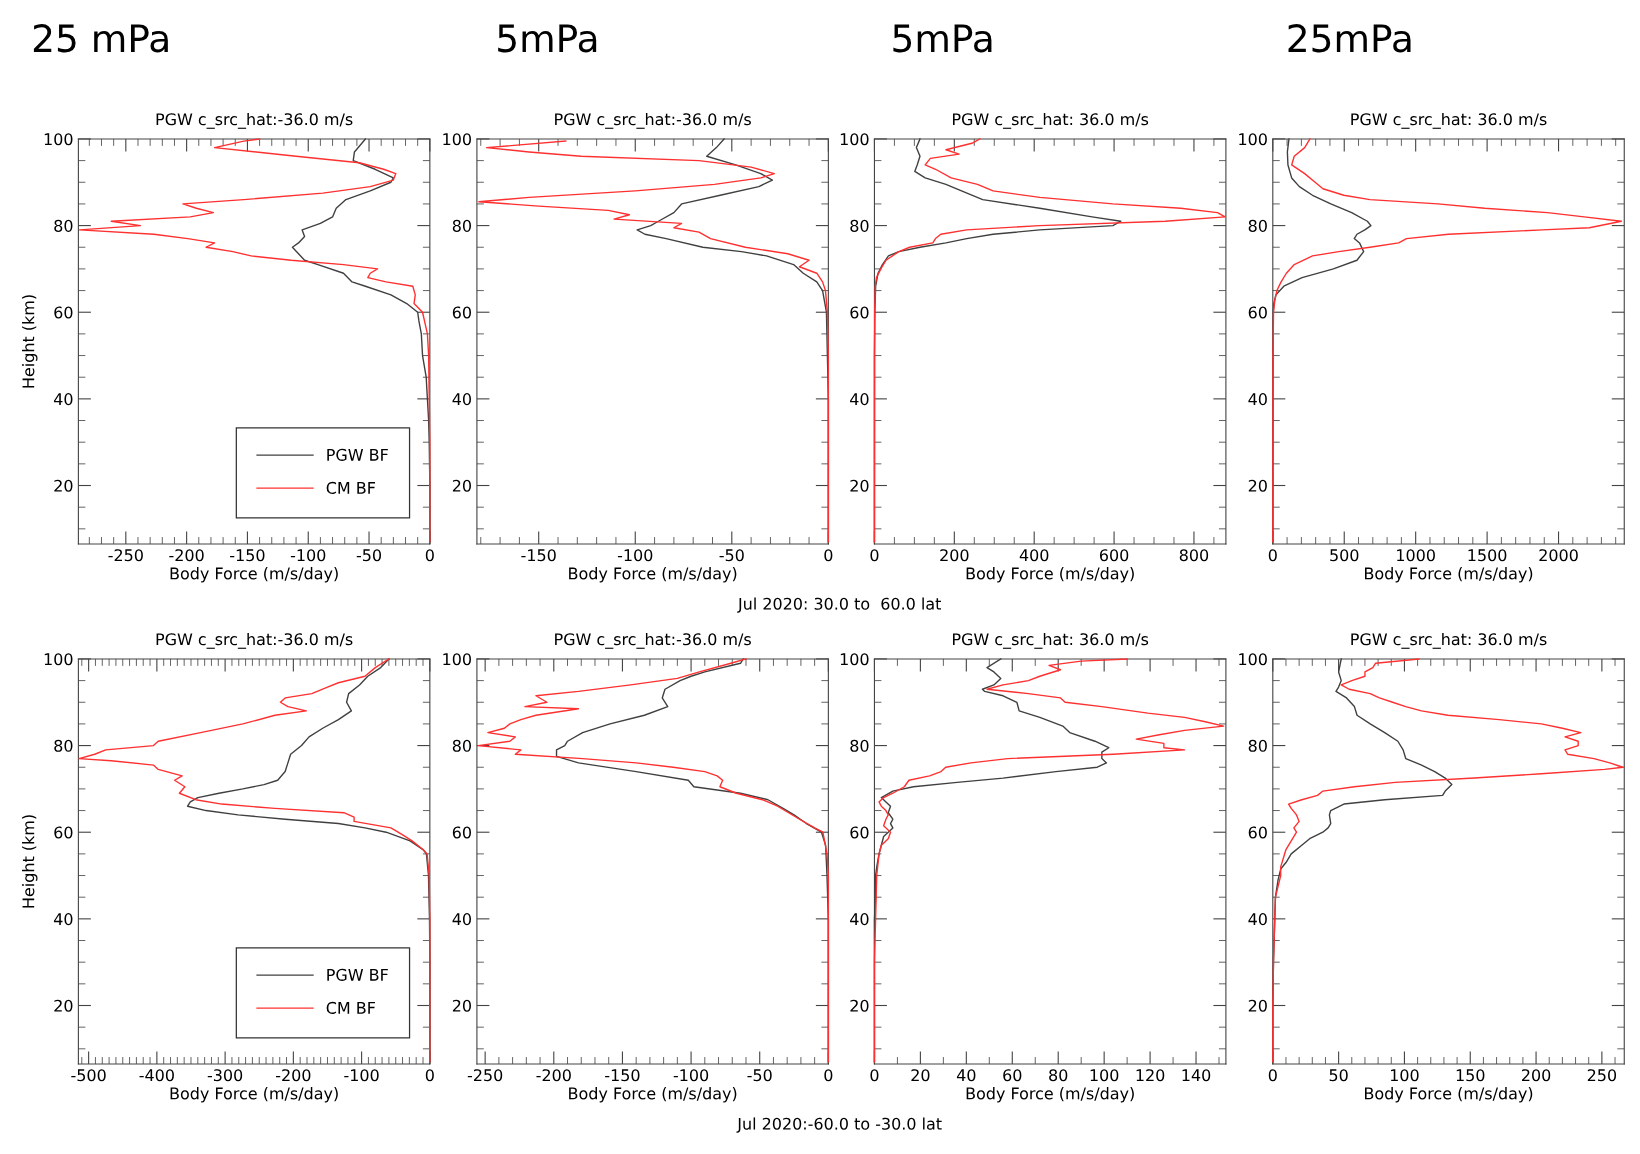  What do you see at coordinates (1487, 555) in the screenshot?
I see `x-tick-label: 1500` at bounding box center [1487, 555].